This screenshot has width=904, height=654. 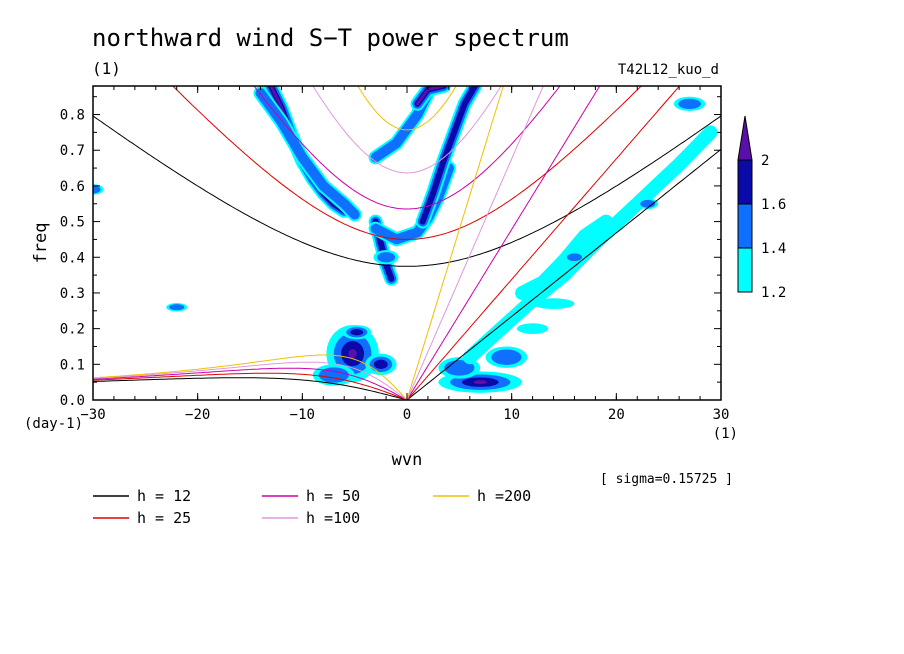 What do you see at coordinates (407, 460) in the screenshot?
I see `x-axis-label: wvn` at bounding box center [407, 460].